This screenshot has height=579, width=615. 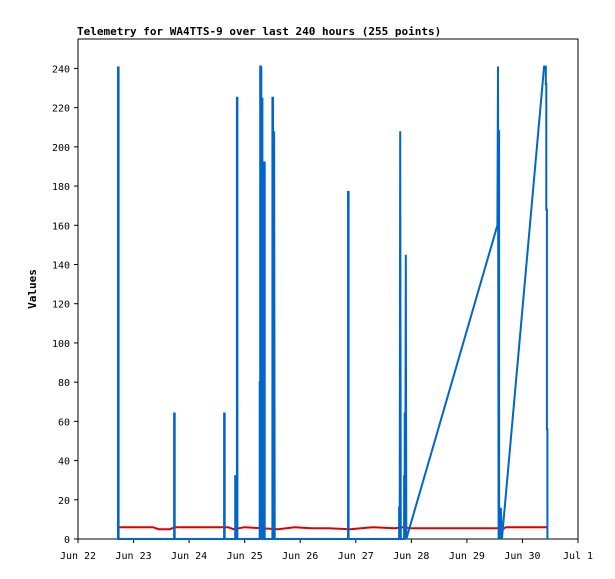 I want to click on x-tick-label: Jun 30, so click(x=522, y=556).